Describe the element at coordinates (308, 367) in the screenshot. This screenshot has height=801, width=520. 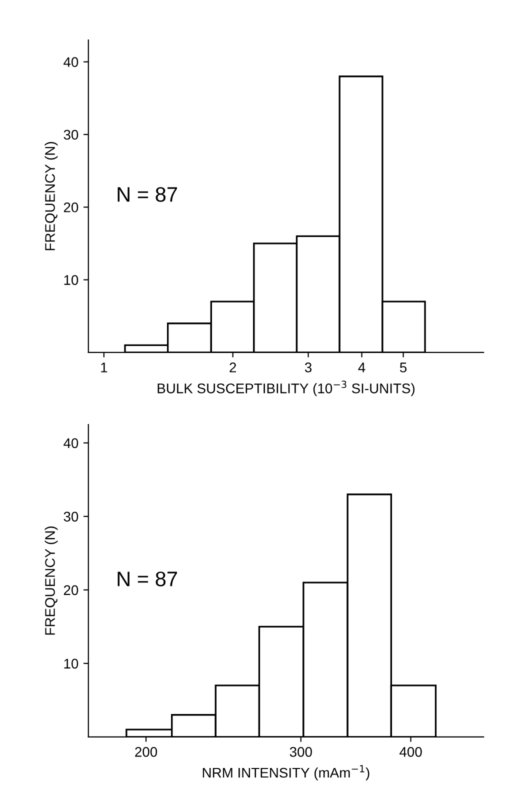
I see `x-tick-label: 3` at that location.